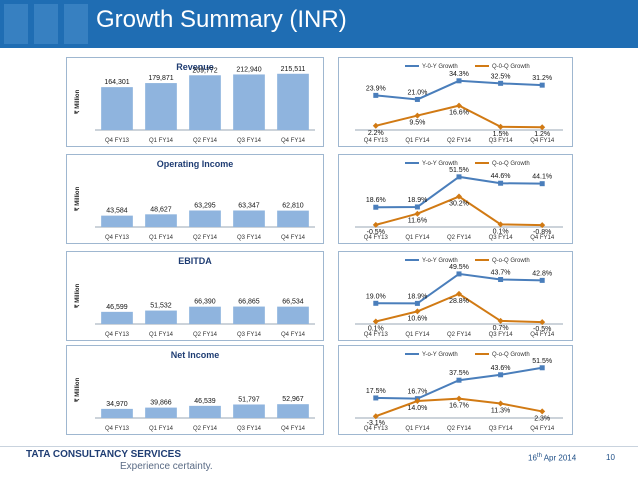 Image resolution: width=638 pixels, height=479 pixels. What do you see at coordinates (293, 302) in the screenshot?
I see `data-label: 66,534` at bounding box center [293, 302].